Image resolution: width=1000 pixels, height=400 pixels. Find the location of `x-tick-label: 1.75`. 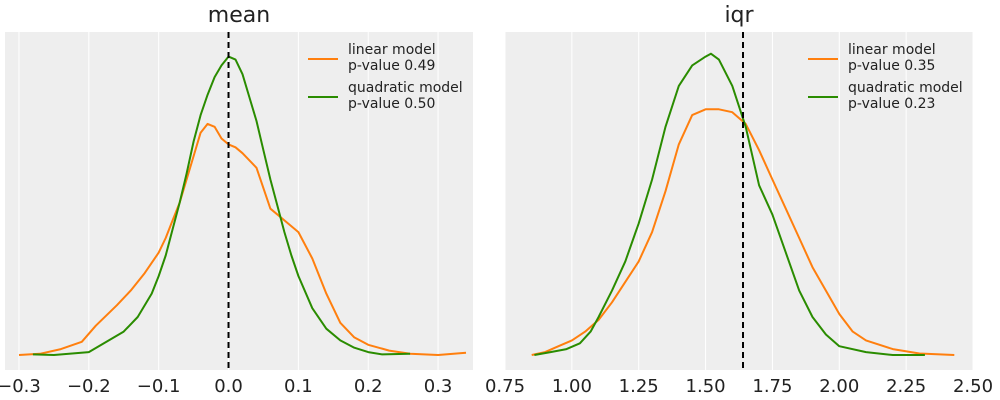

x-tick-label: 1.75 is located at coordinates (772, 386).